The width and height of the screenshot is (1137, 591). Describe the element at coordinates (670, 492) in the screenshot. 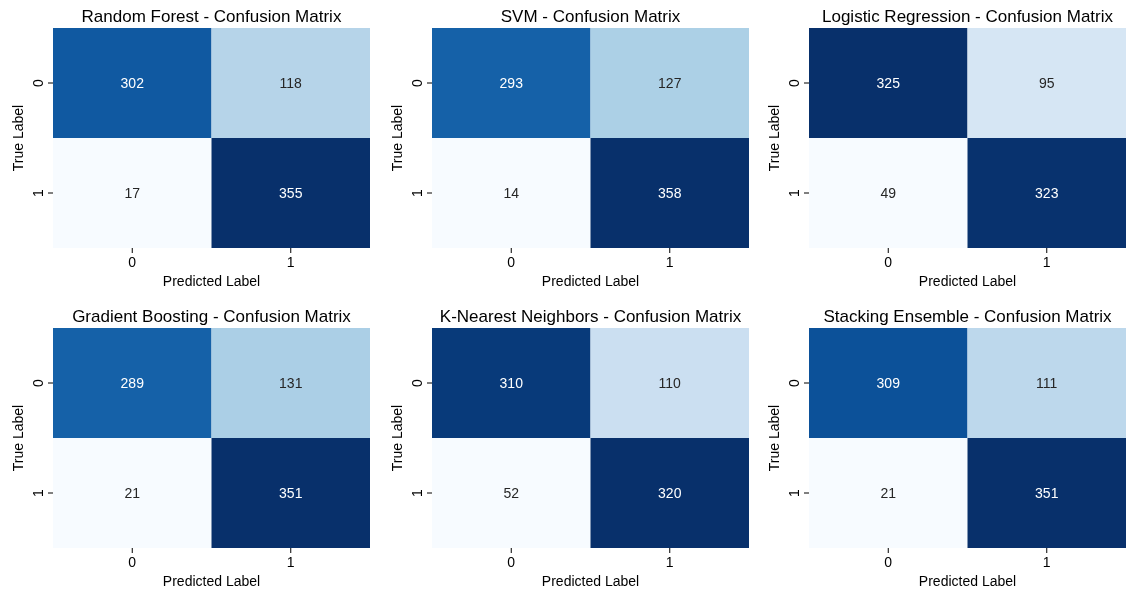

I see `data-label: 320` at that location.